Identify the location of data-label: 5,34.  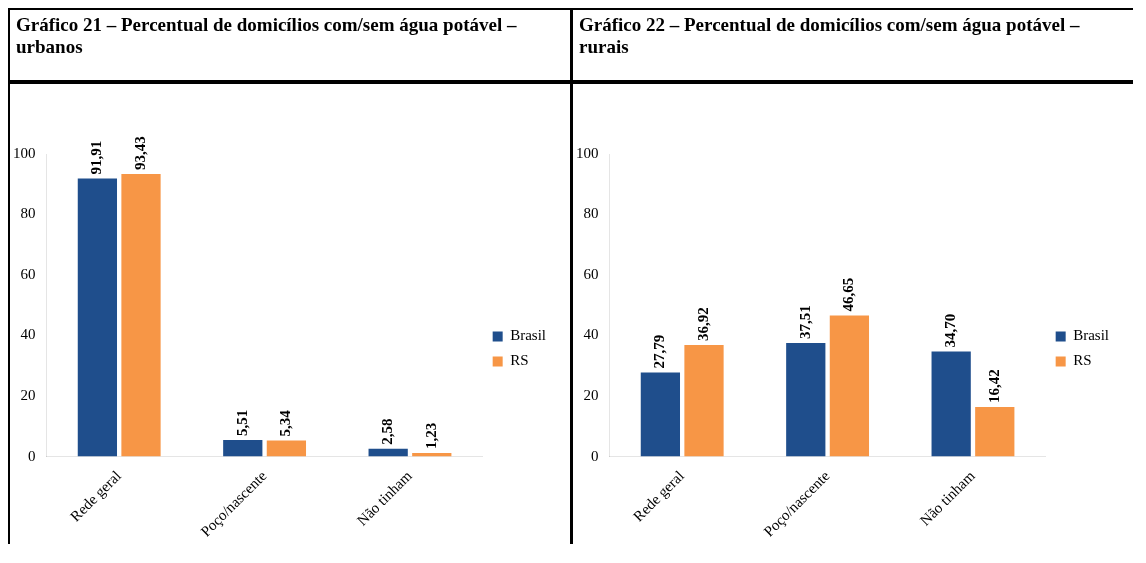
(285, 423).